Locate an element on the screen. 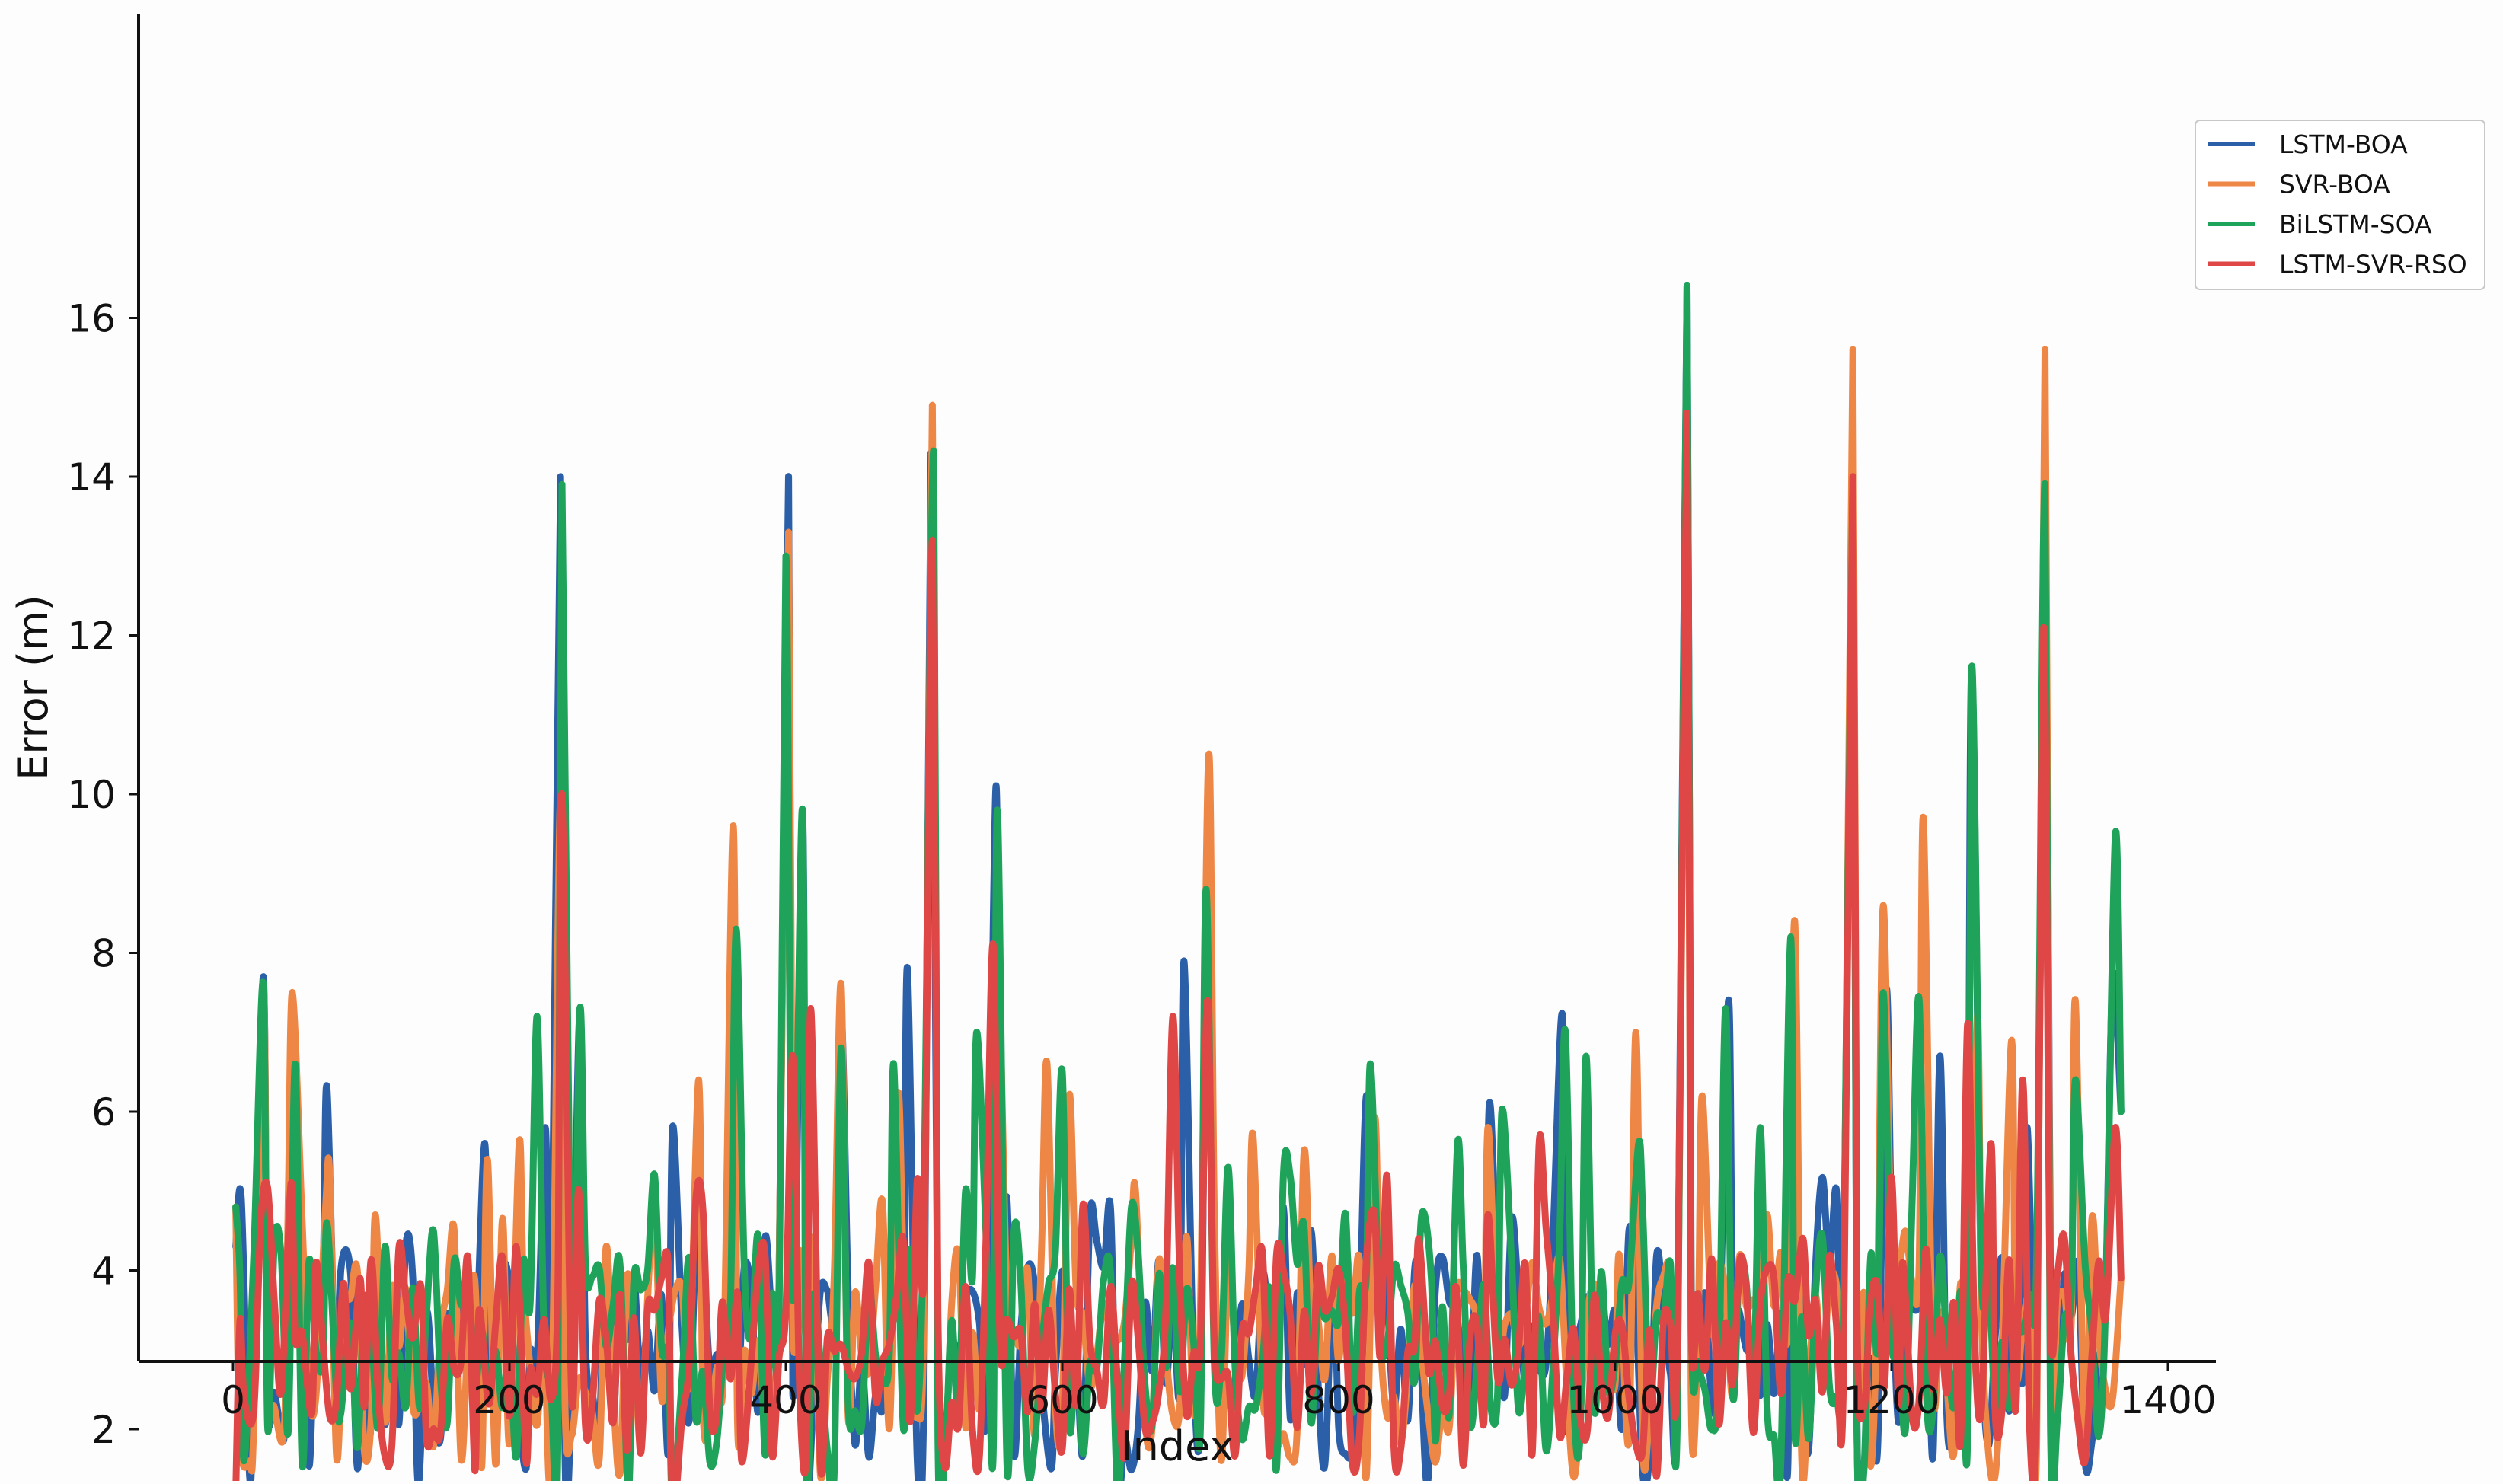  x-tick-label: 1000 is located at coordinates (1614, 1400).